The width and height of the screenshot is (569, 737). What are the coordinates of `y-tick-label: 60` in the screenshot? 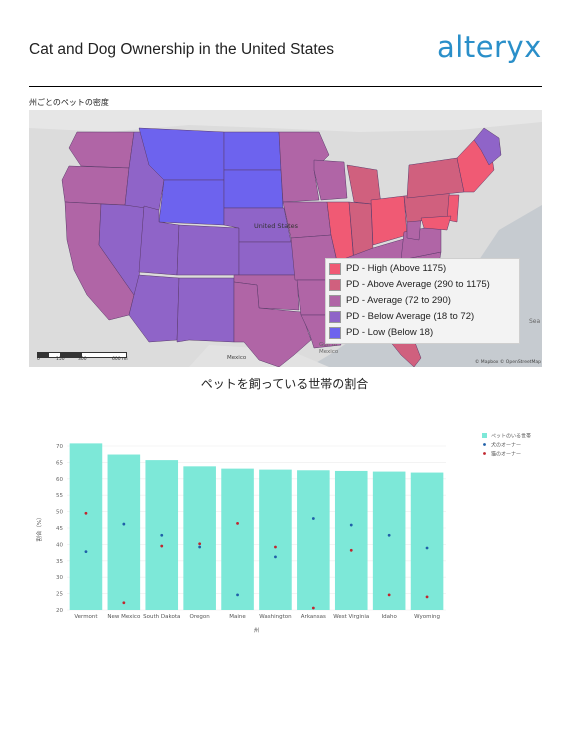 It's located at (59, 480).